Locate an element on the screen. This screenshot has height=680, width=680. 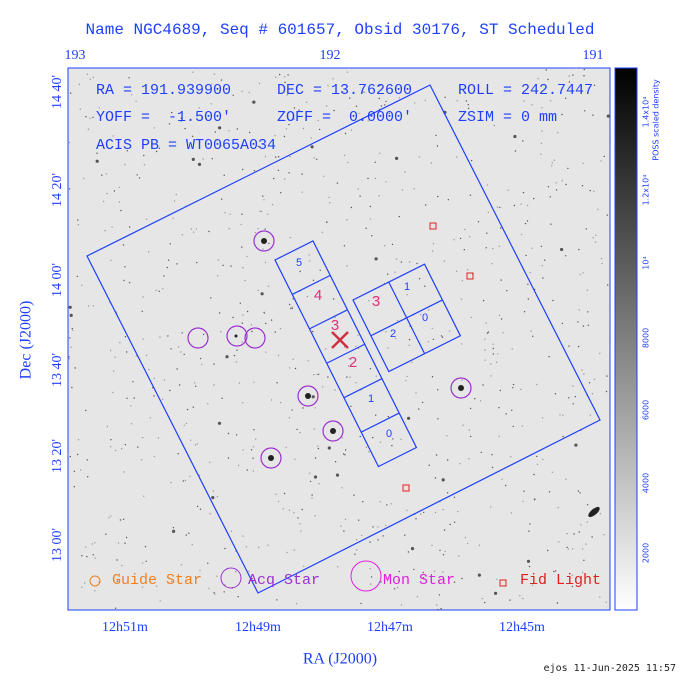
chip-label: 1 is located at coordinates (407, 287).